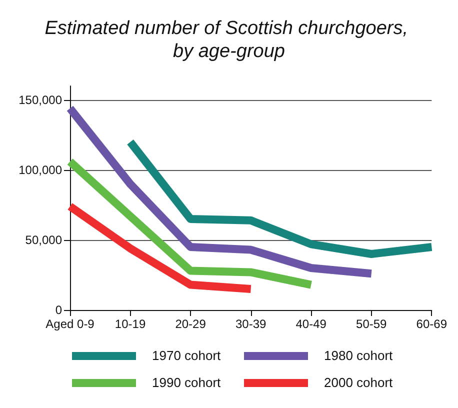 The width and height of the screenshot is (458, 408). I want to click on x-tick-label: 10-19, so click(130, 324).